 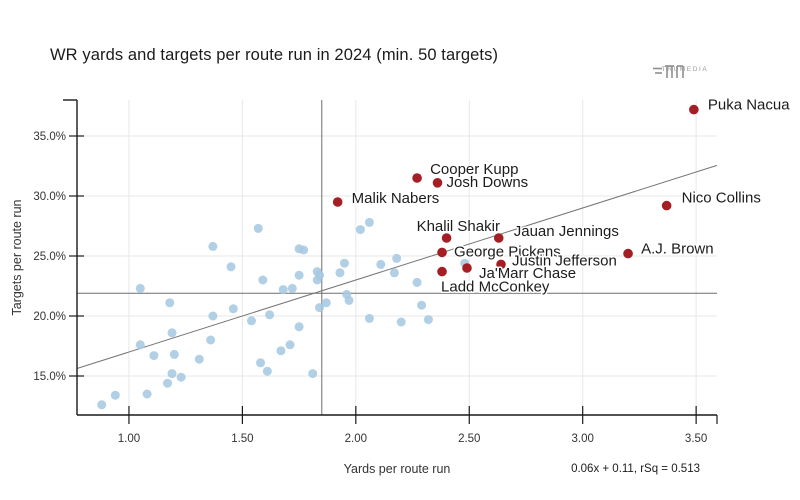 I want to click on trumedia-logo: TRUMEDIA, so click(x=685, y=71).